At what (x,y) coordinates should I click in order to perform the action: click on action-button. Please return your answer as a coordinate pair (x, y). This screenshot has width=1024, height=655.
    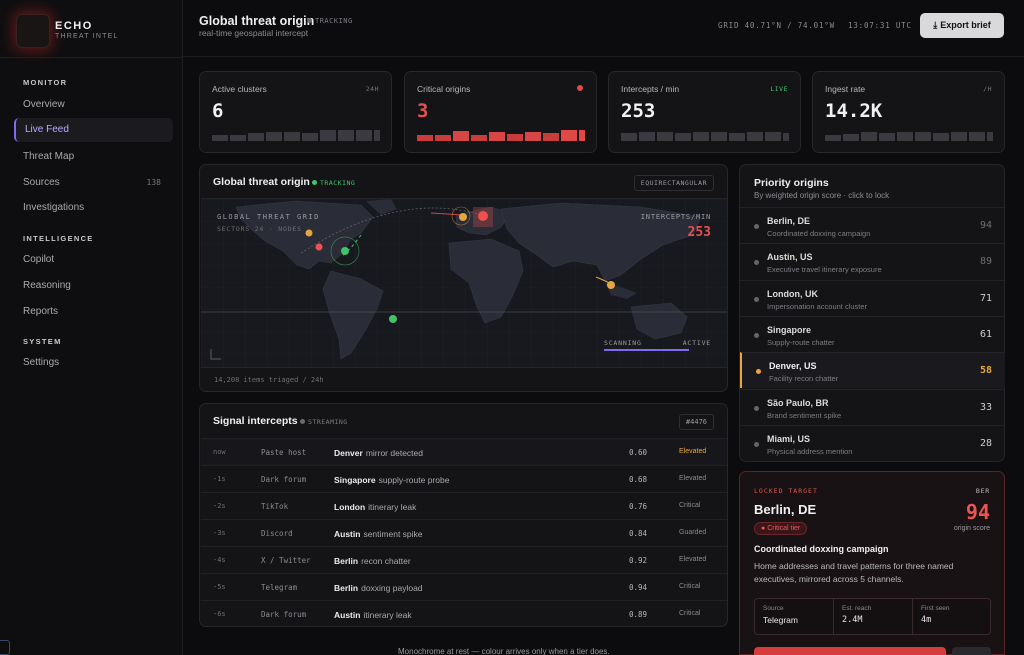
    Looking at the image, I should click on (850, 651).